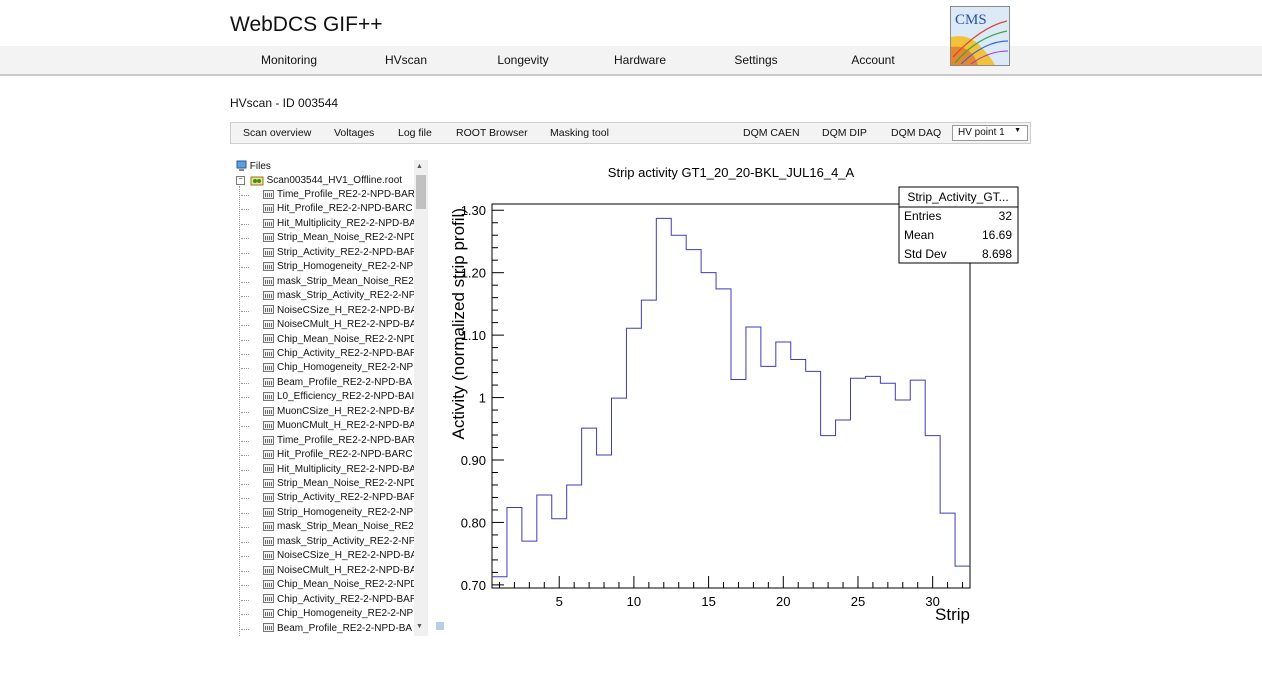 This screenshot has width=1262, height=698. I want to click on nav-monitoring: Monitoring, so click(289, 60).